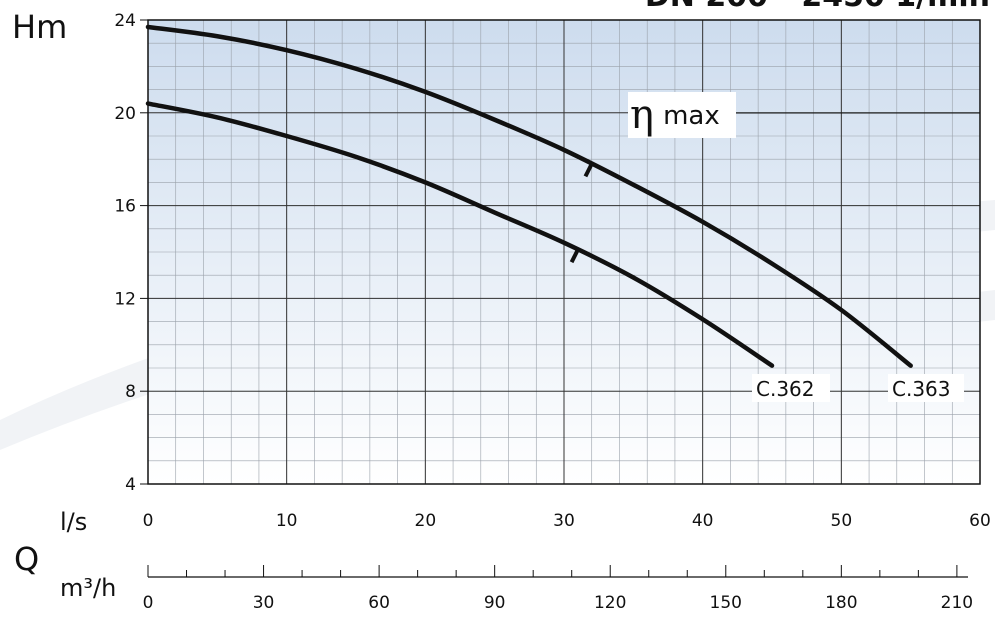  I want to click on secondary-tick-label: 30, so click(264, 603).